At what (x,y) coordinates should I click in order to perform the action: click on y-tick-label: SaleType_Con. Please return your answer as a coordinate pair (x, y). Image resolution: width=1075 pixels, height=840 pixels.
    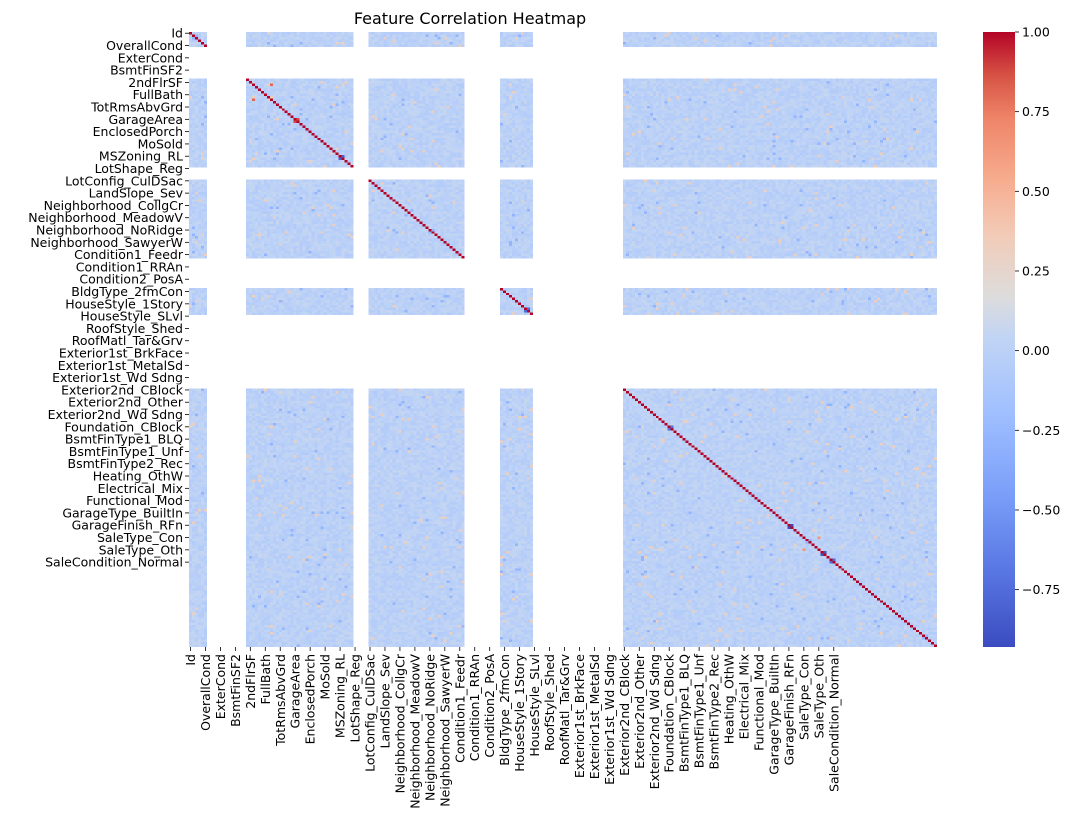
    Looking at the image, I should click on (140, 537).